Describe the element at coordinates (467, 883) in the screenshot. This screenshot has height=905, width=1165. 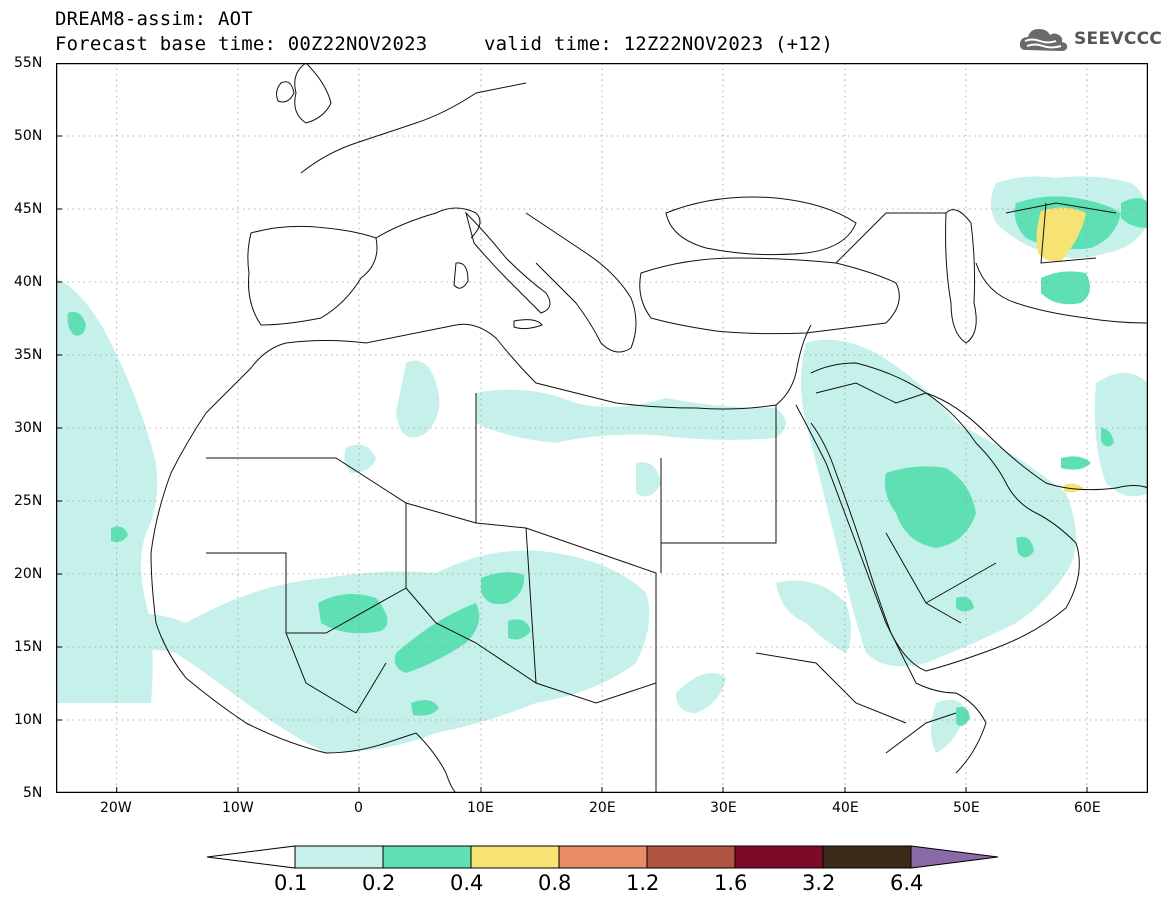
I see `colorbar-label: 0.4` at that location.